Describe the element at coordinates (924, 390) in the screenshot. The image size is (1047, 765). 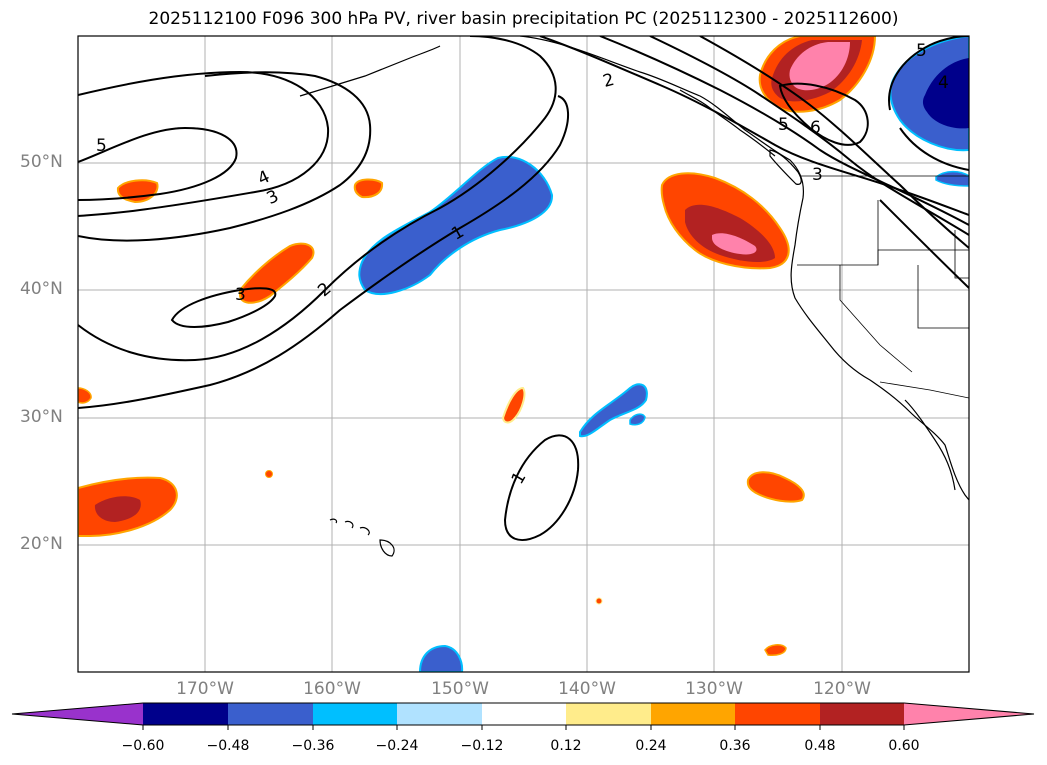
I see `us-mexico-border` at that location.